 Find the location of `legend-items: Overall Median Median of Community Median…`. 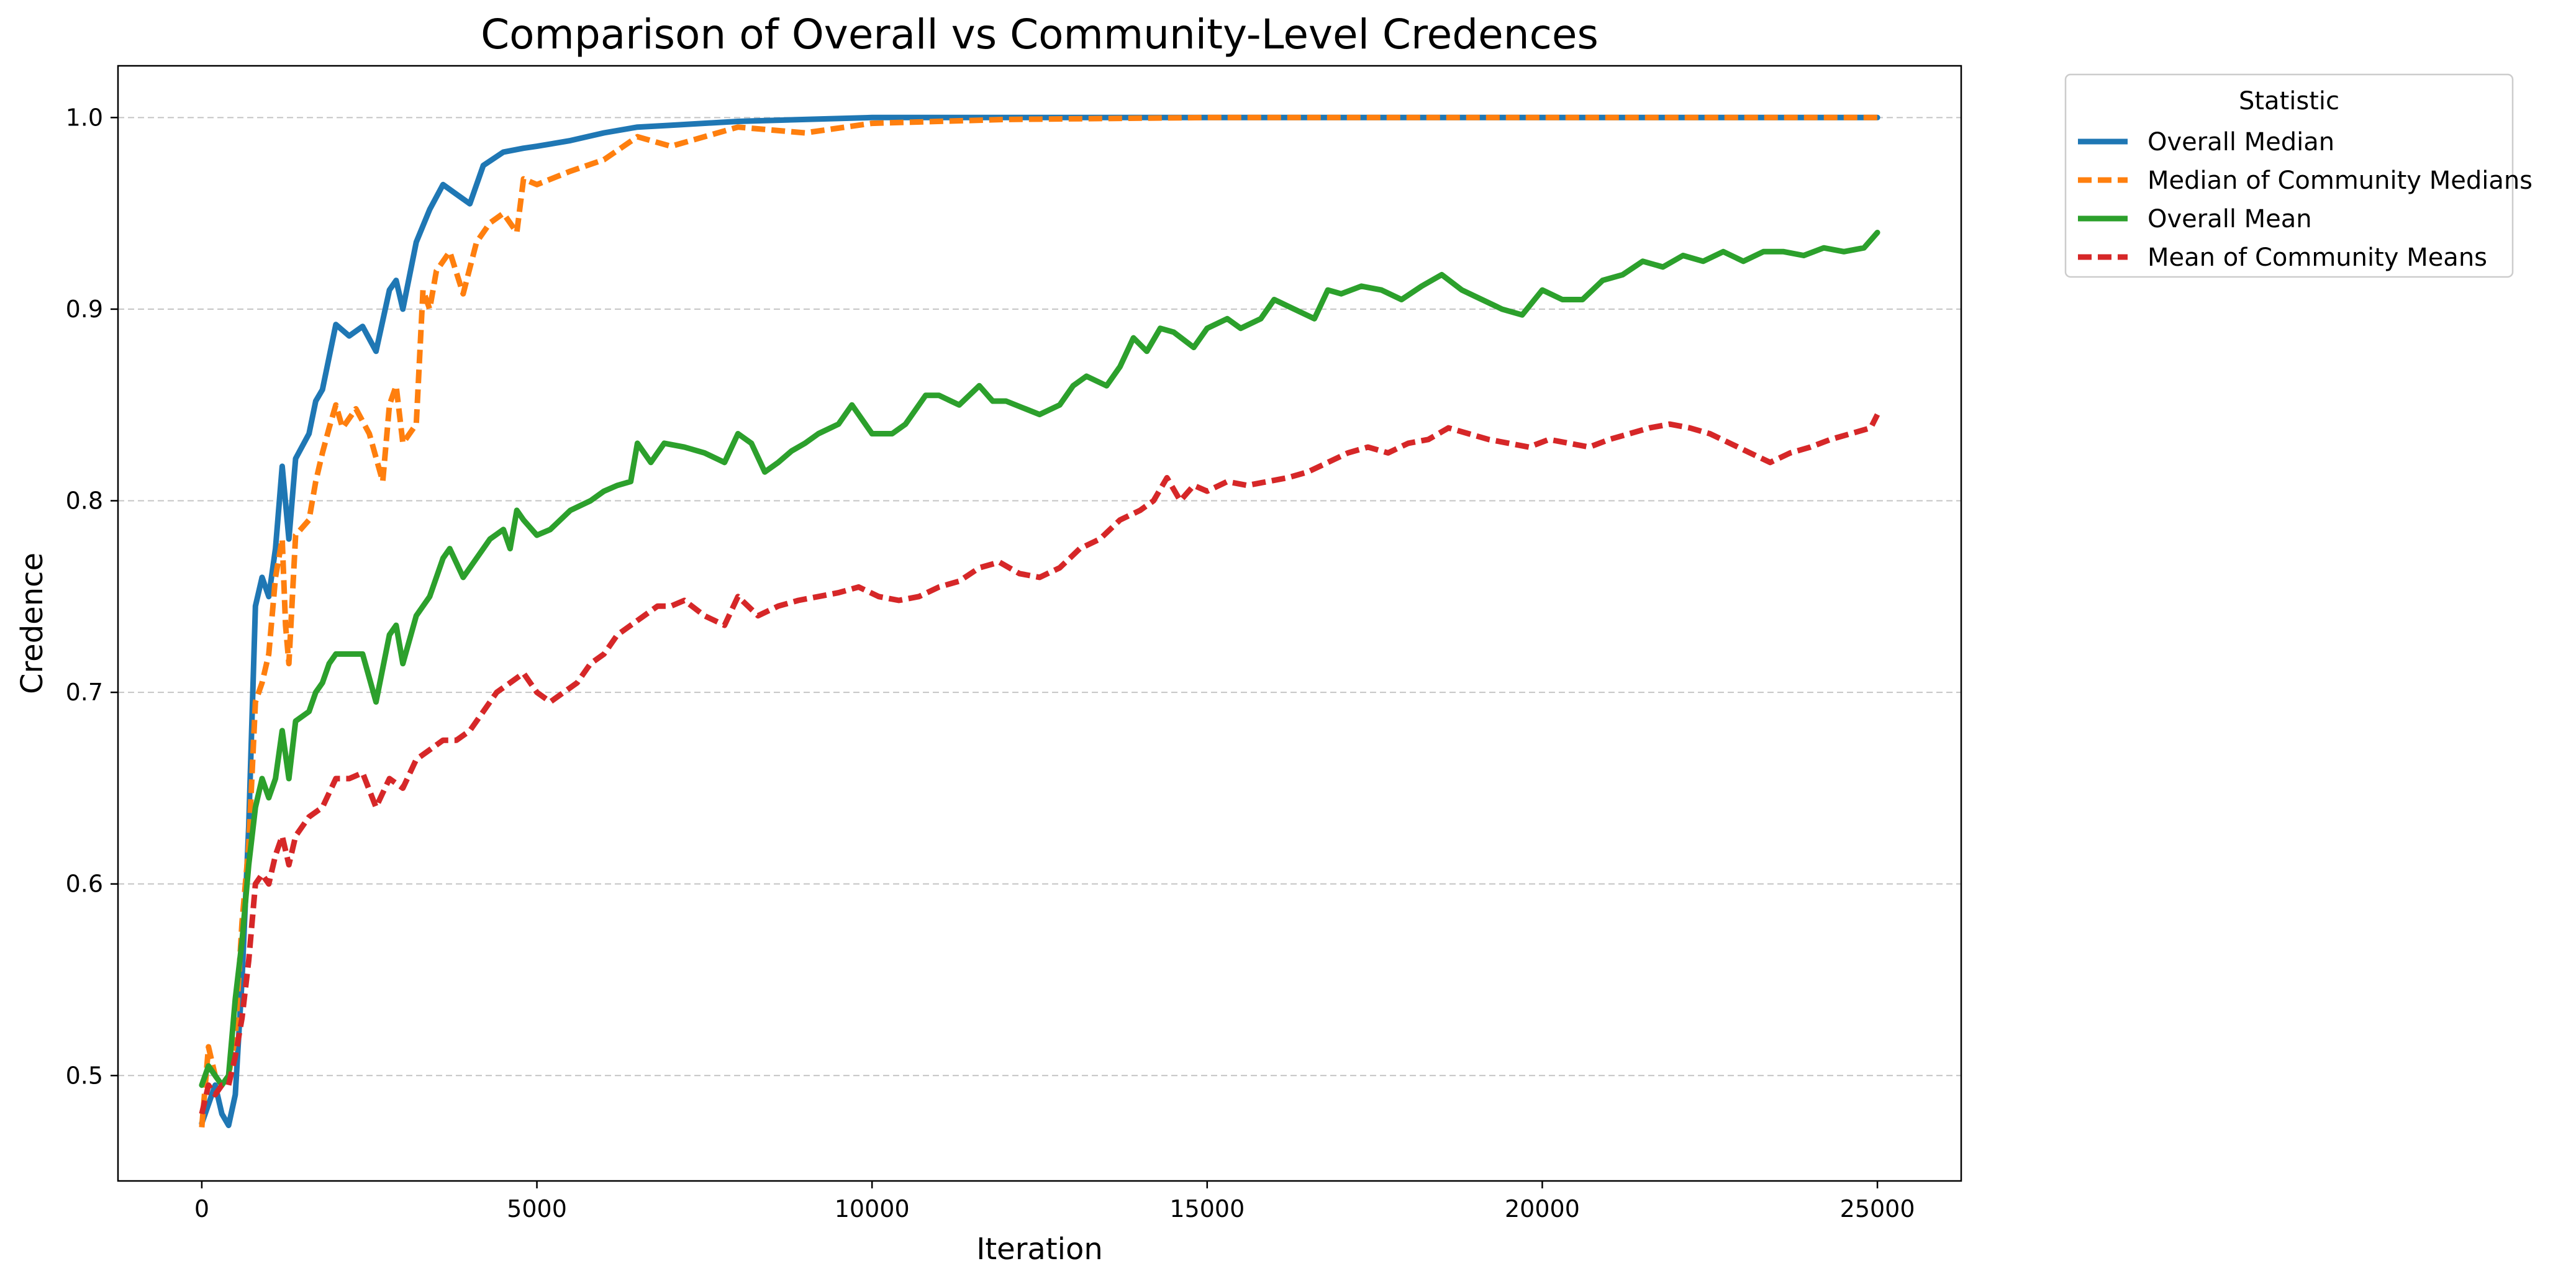

legend-items: Overall Median Median of Community Median… is located at coordinates (2305, 200).